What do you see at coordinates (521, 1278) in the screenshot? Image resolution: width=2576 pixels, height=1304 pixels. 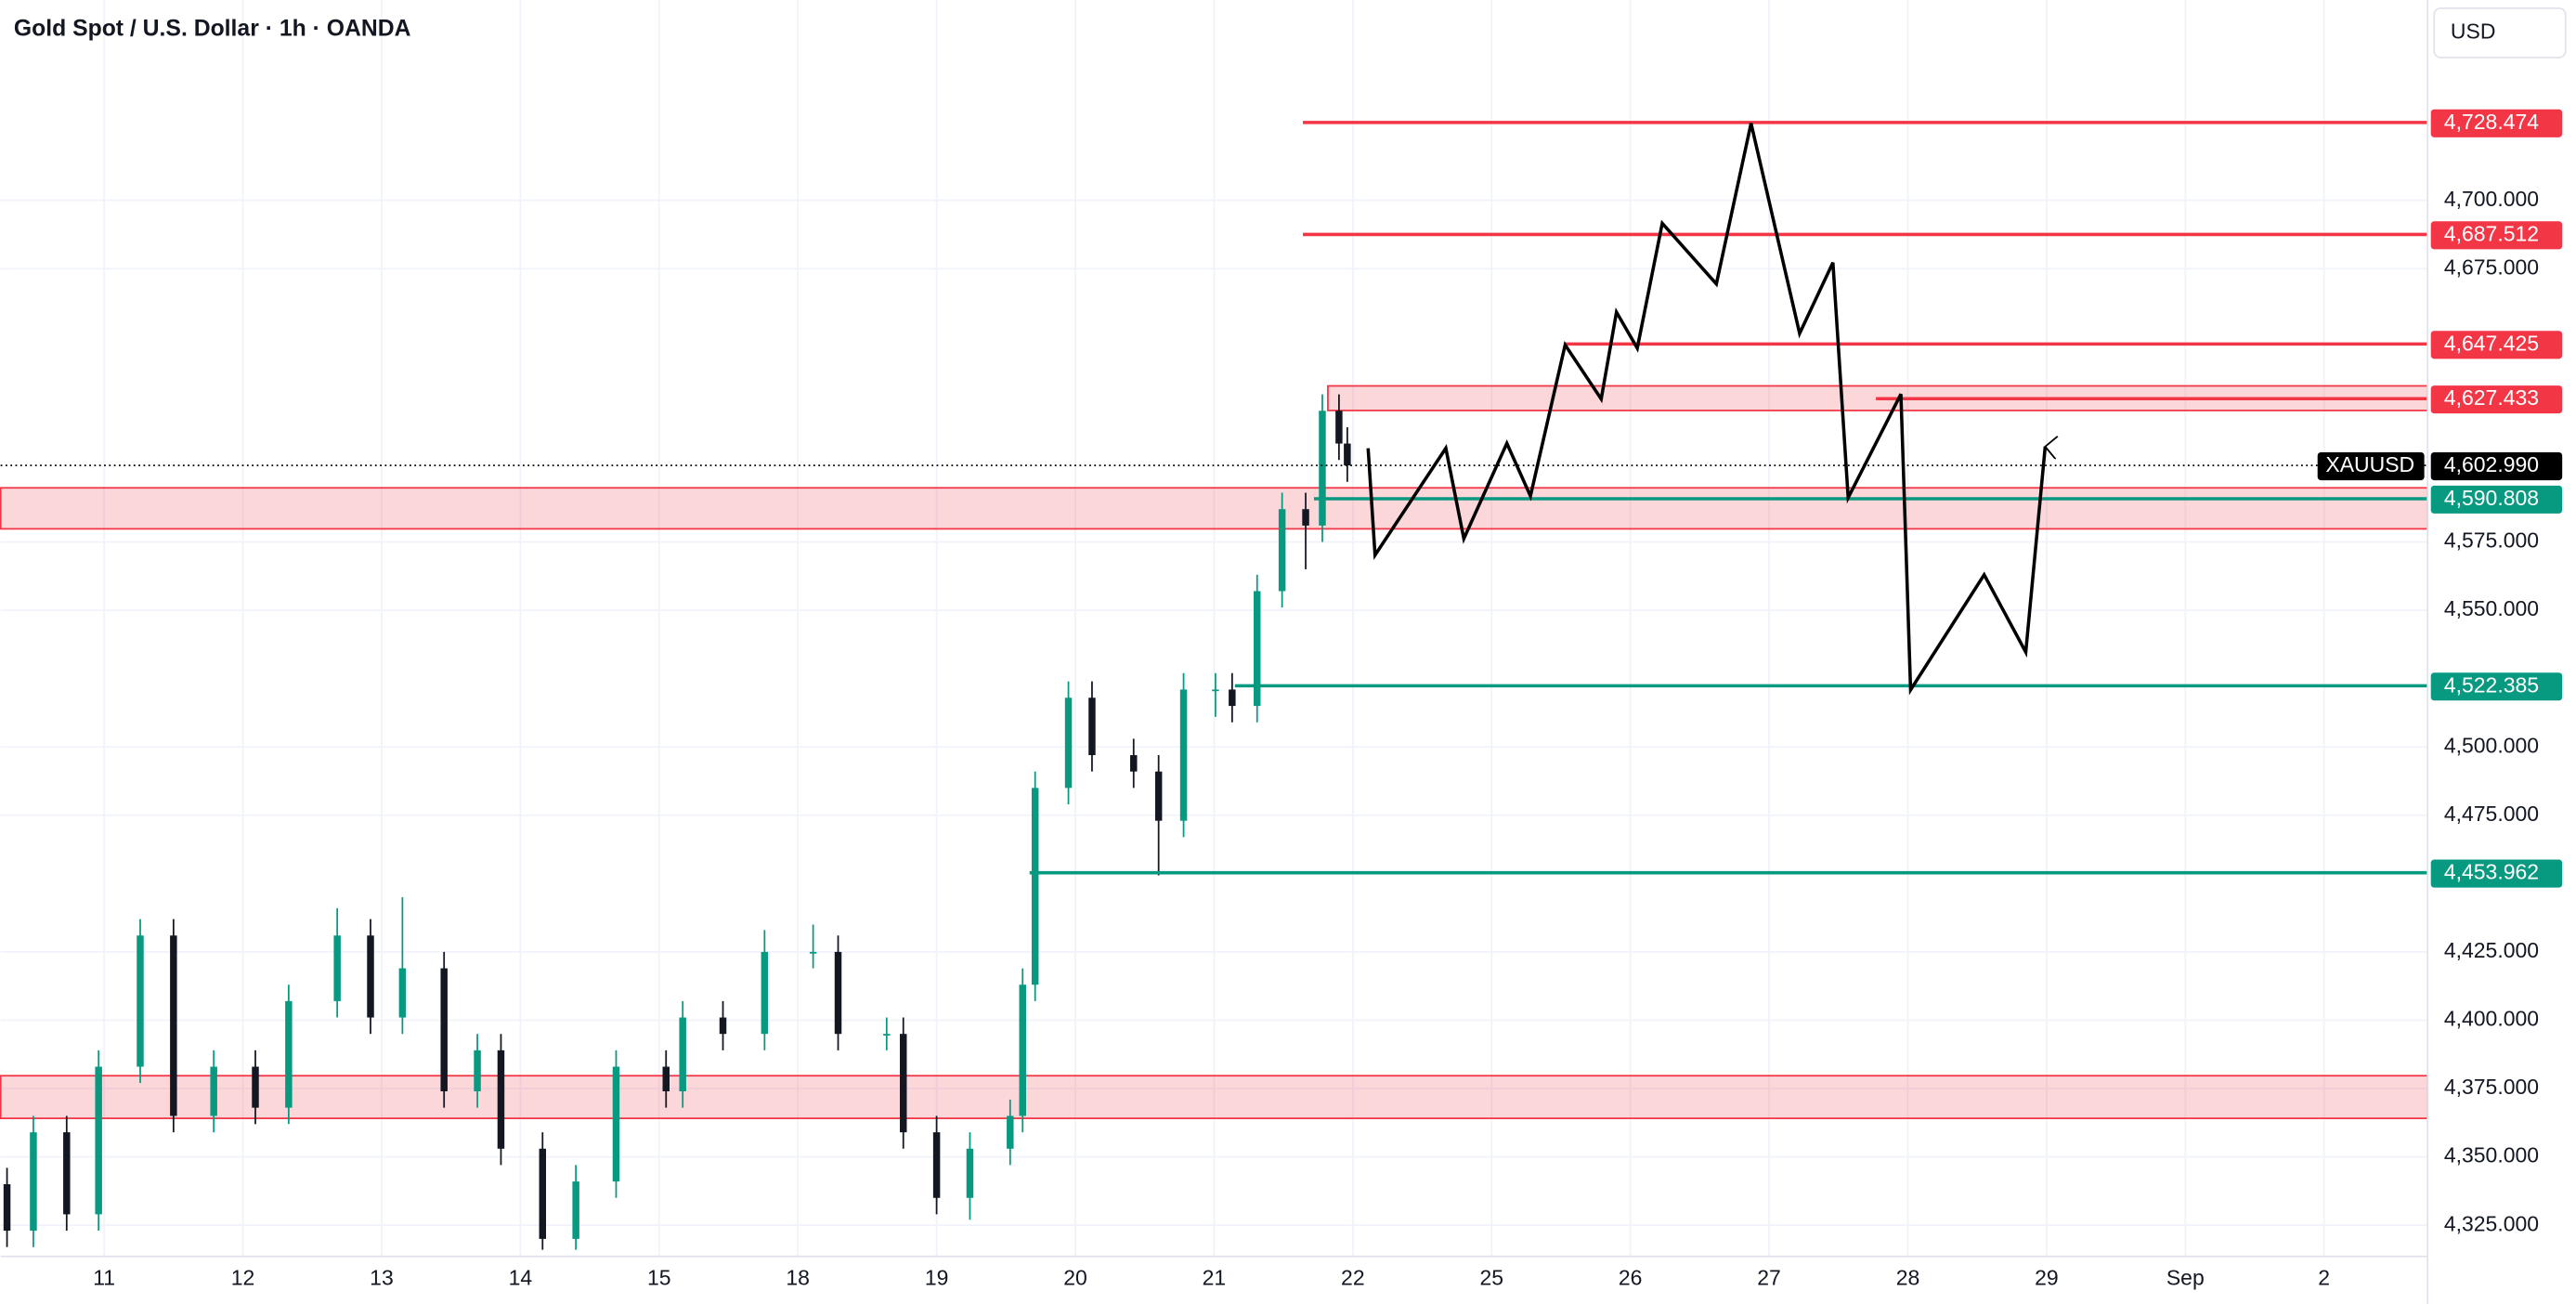 I see `x-tick-label: 14` at bounding box center [521, 1278].